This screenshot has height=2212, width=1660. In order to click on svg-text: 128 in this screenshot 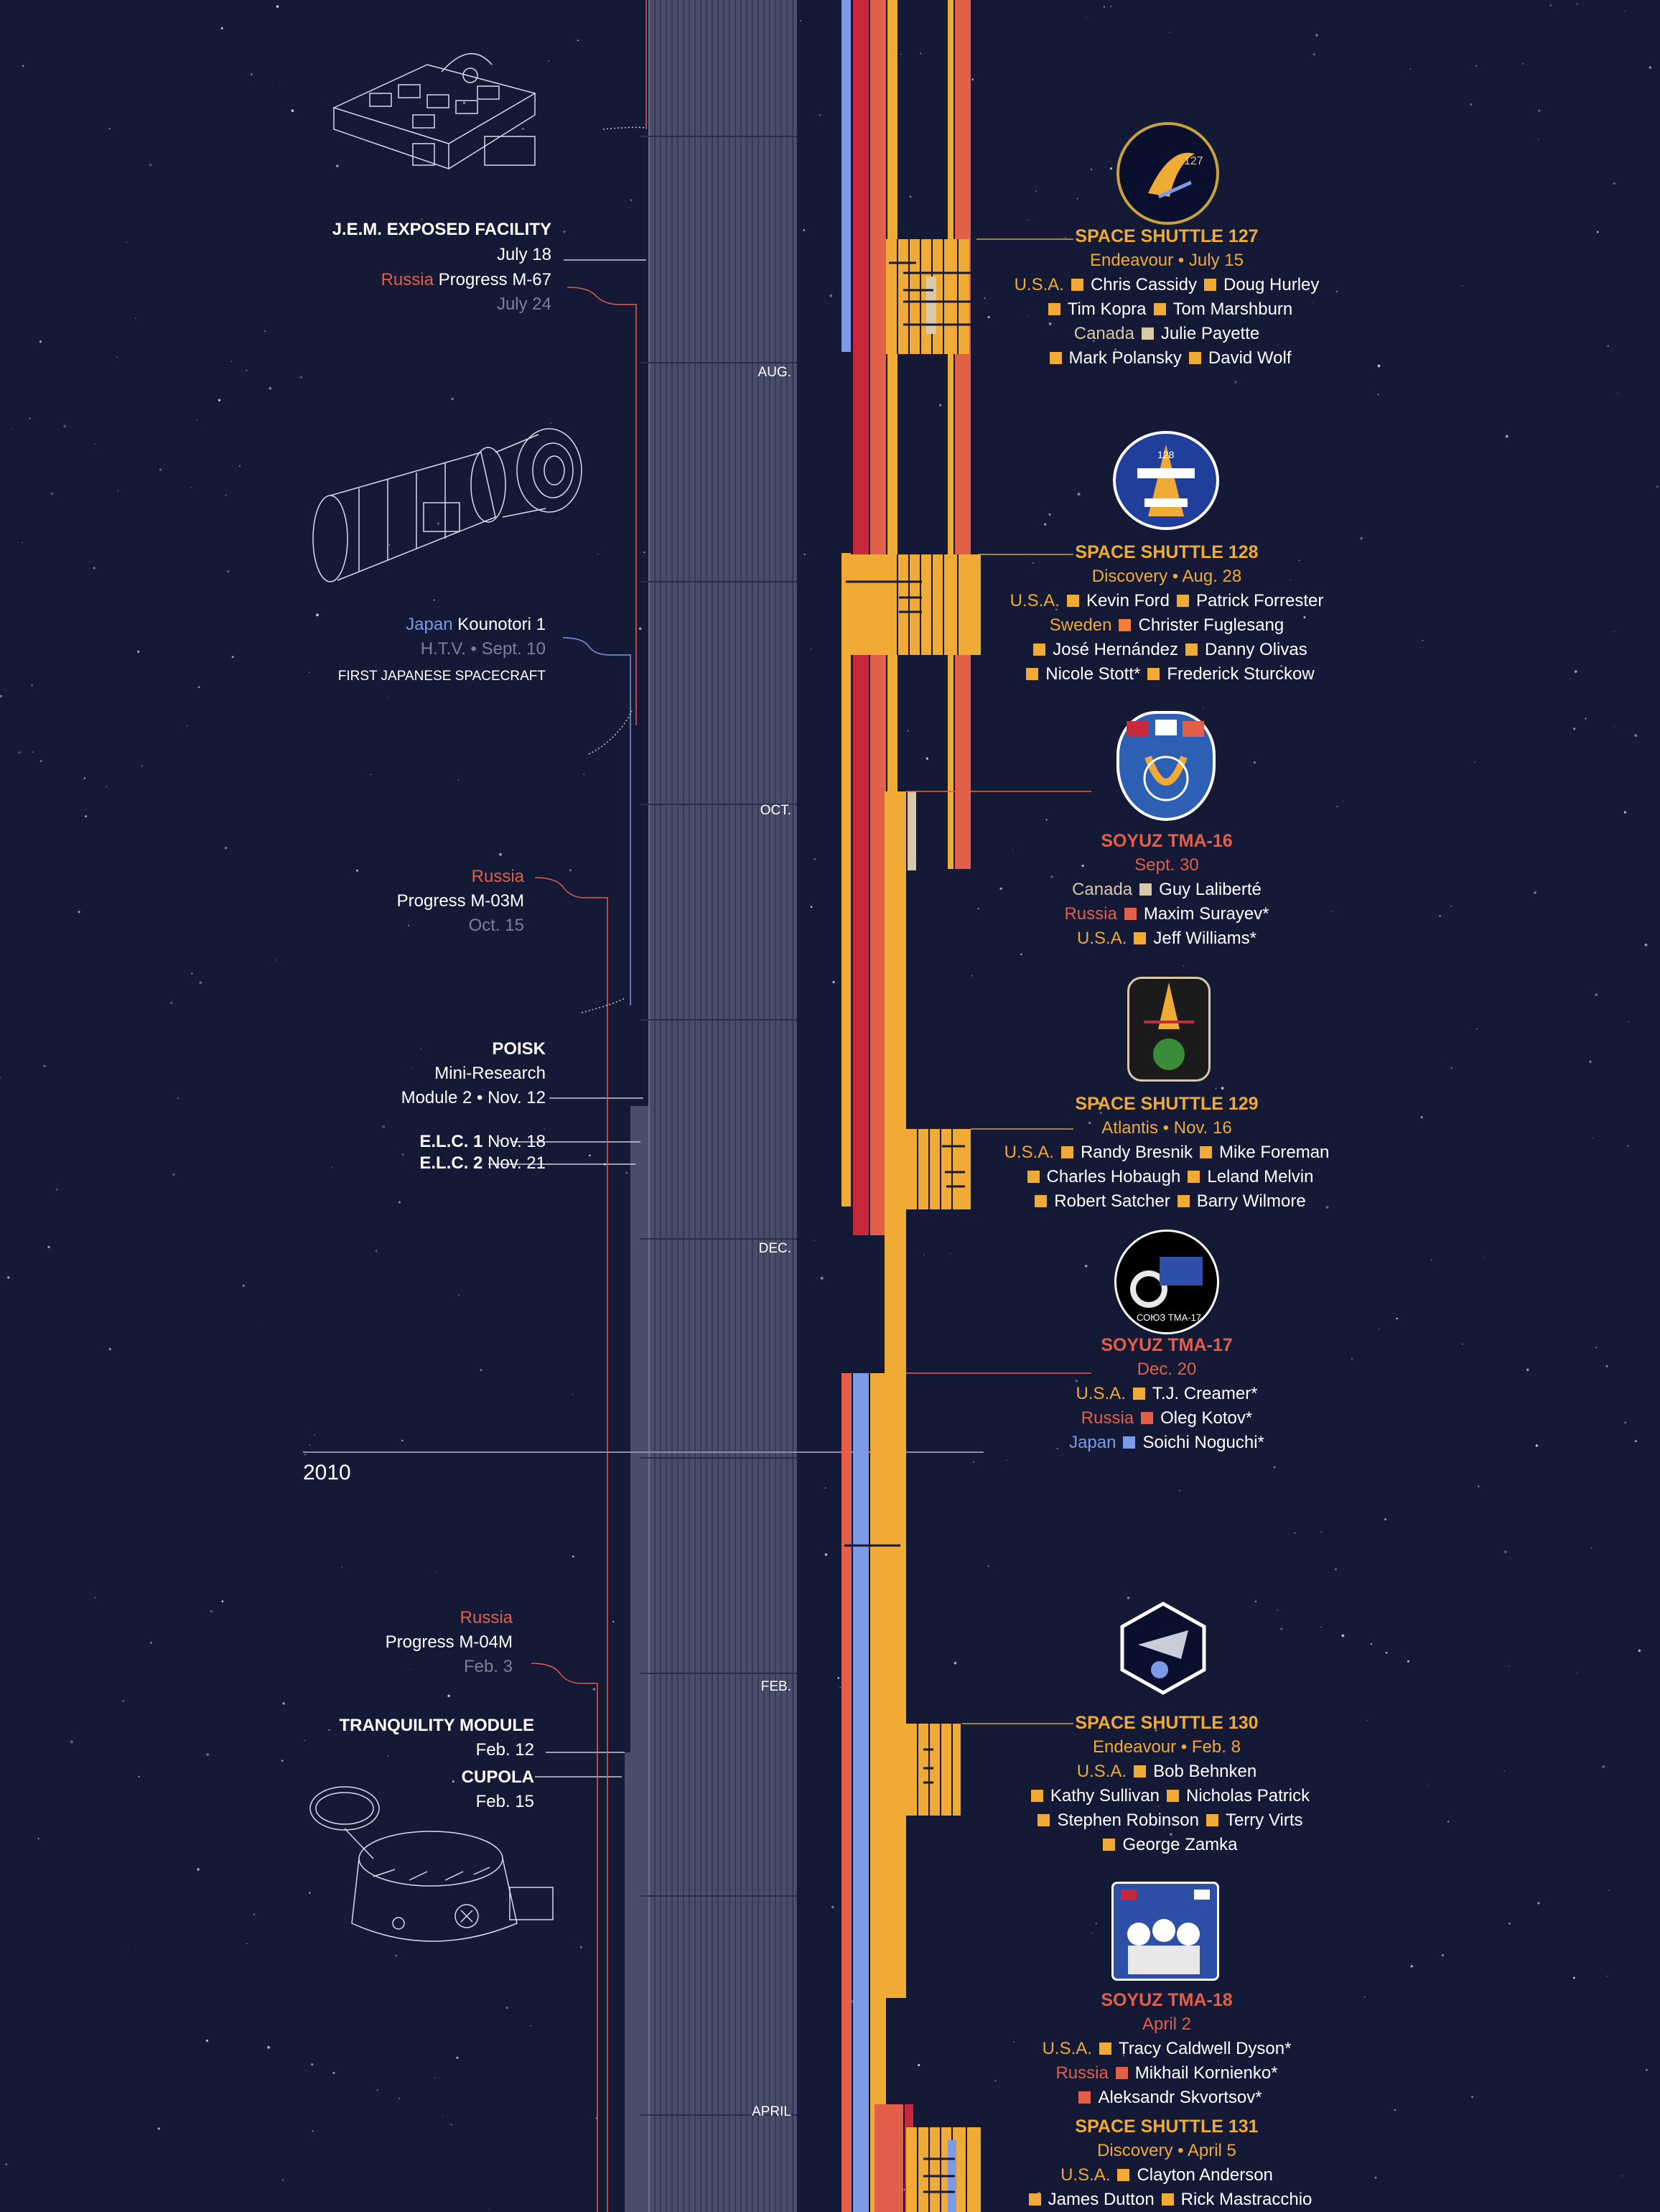, I will do `click(1166, 454)`.